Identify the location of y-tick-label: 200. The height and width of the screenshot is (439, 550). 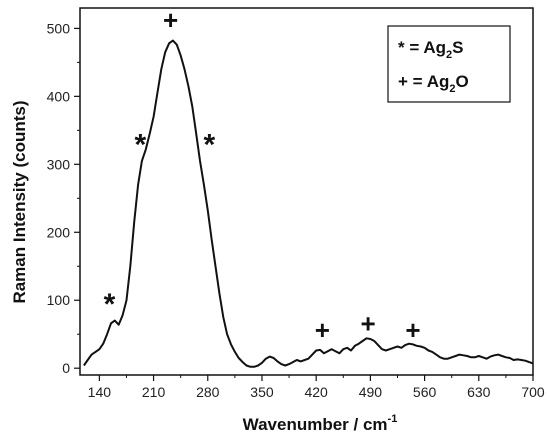
(59, 232).